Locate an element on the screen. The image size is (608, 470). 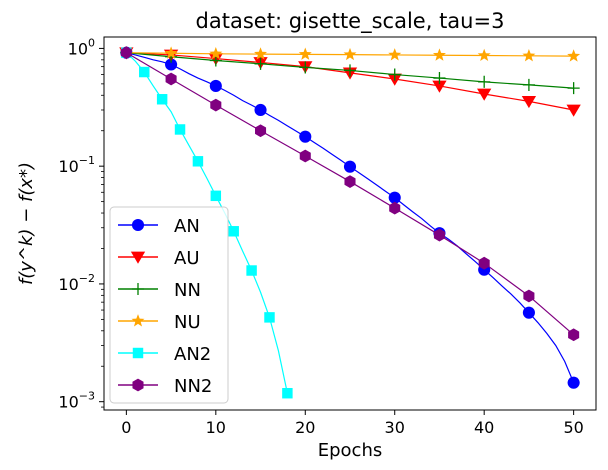
y-tick-label: 10⁰ is located at coordinates (81, 47).